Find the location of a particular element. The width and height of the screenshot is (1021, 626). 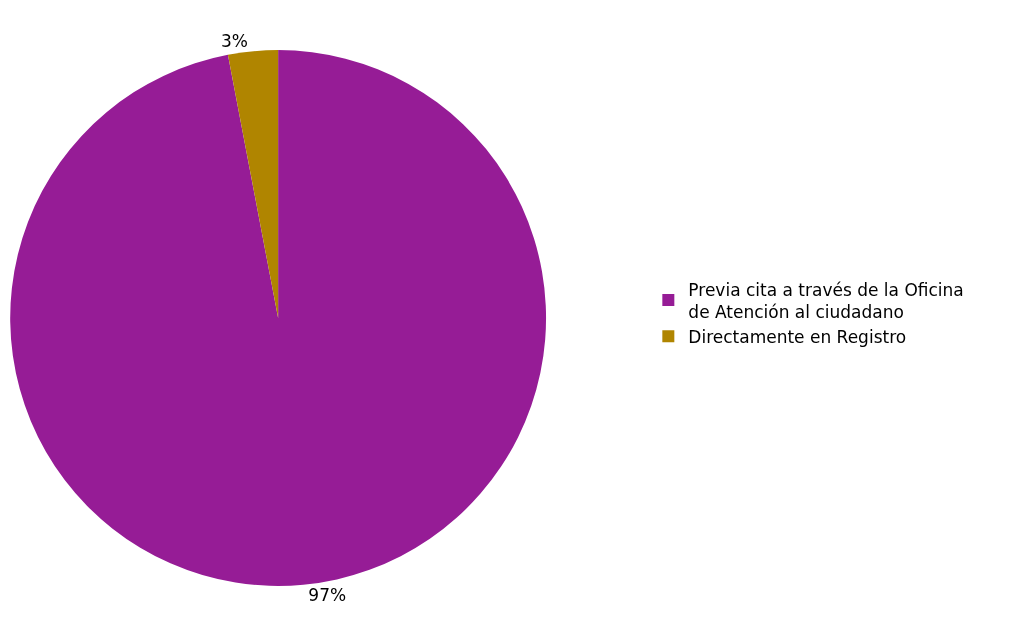

legend-label: Directamente en Registro is located at coordinates (797, 336).